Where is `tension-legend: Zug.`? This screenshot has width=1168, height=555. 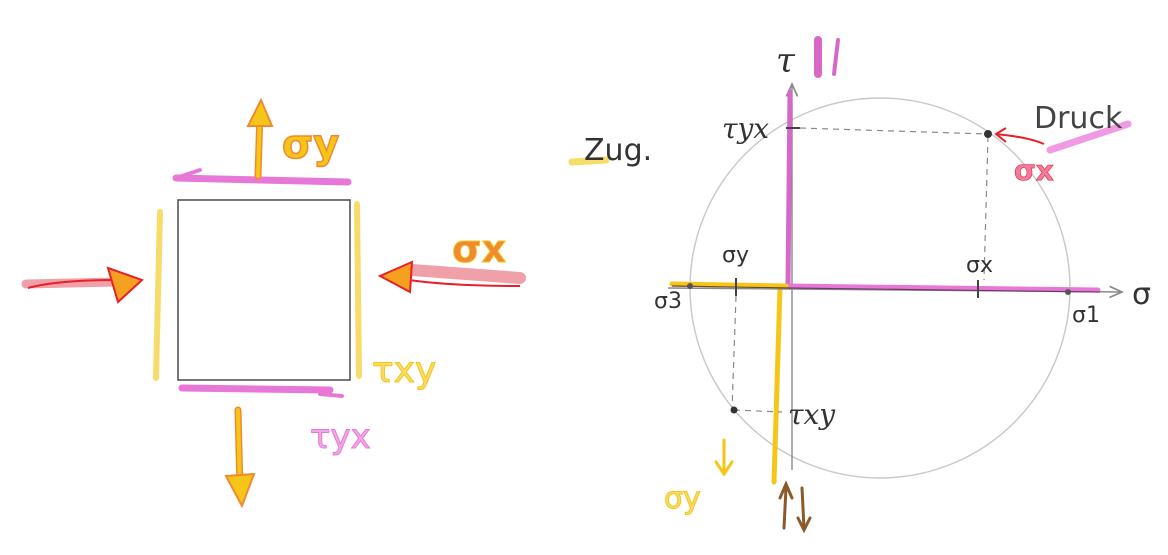
tension-legend: Zug. is located at coordinates (610, 150).